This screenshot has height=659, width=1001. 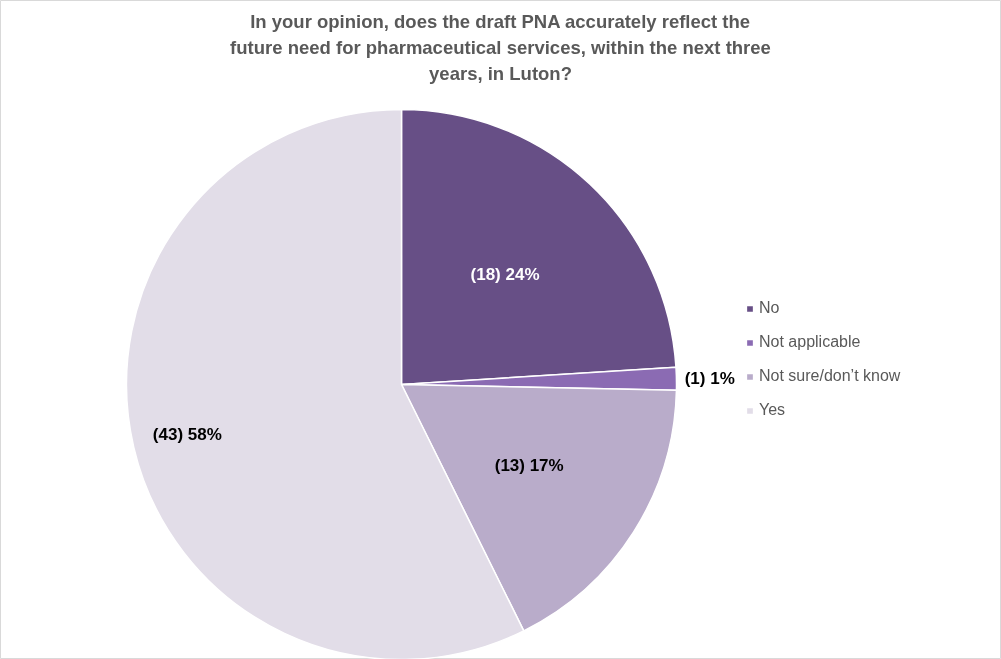 What do you see at coordinates (709, 379) in the screenshot?
I see `data-label: (1) 1%` at bounding box center [709, 379].